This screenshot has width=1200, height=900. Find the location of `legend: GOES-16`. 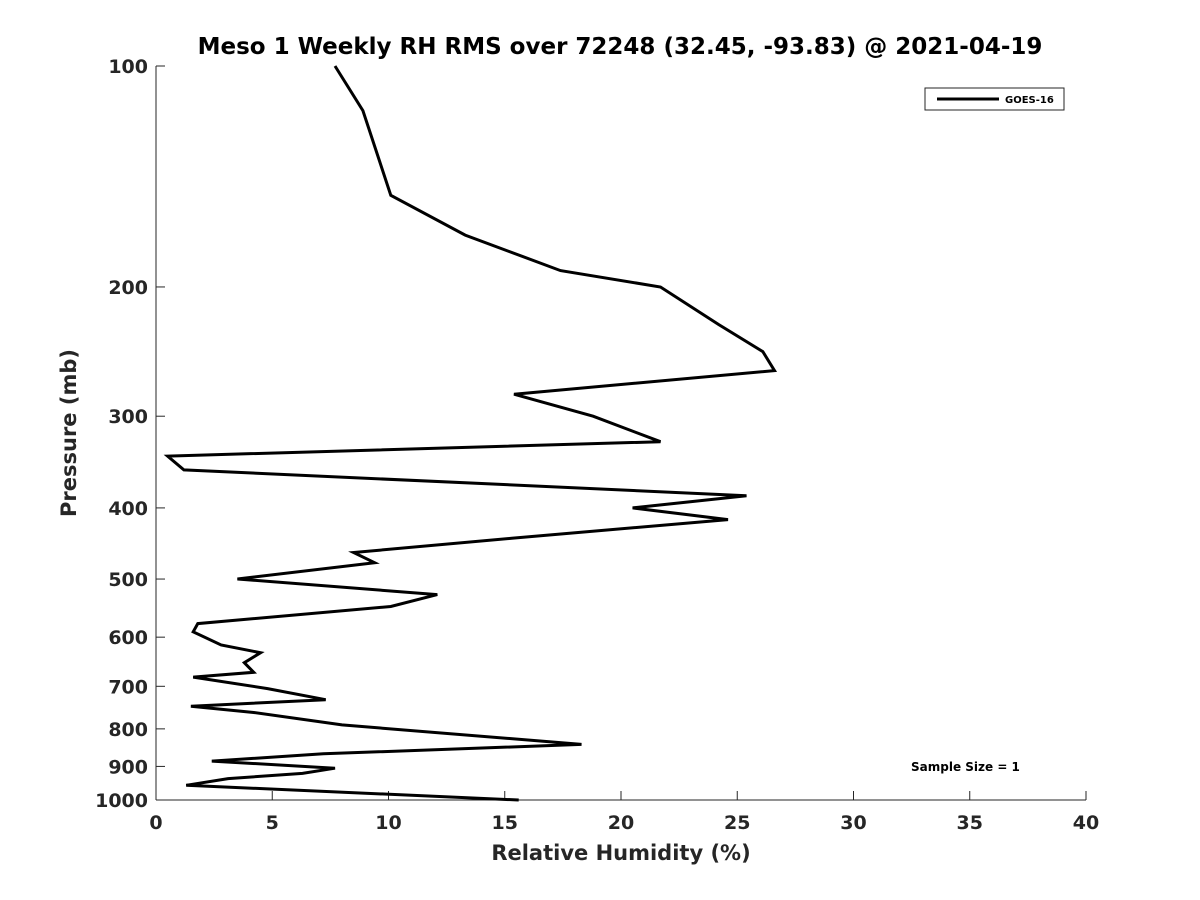

legend: GOES-16 is located at coordinates (994, 99).